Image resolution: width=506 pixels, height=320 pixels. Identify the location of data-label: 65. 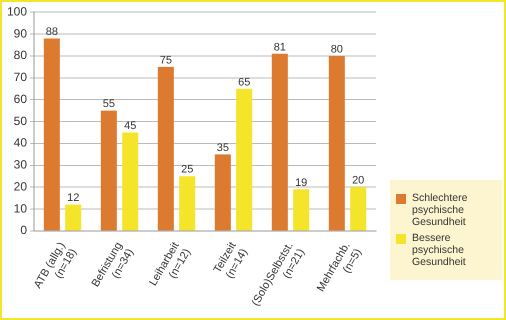
(244, 82).